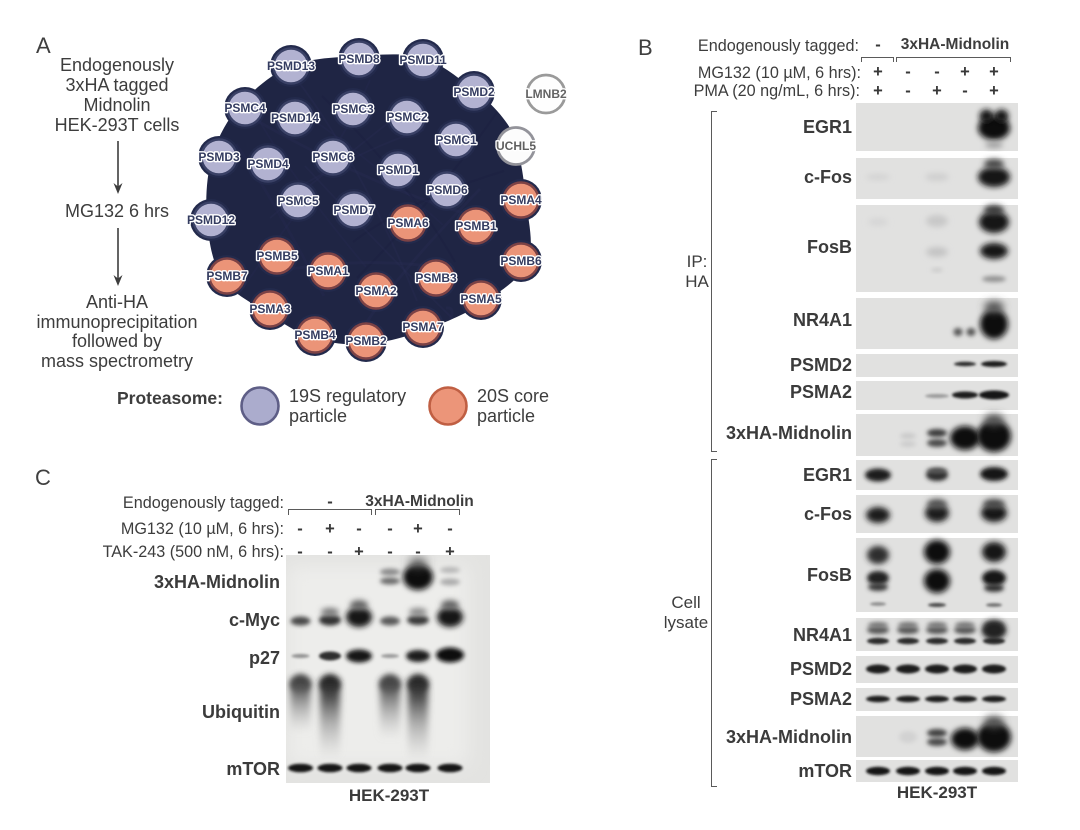 The height and width of the screenshot is (830, 1080). I want to click on svg-text: PSMD11, so click(423, 60).